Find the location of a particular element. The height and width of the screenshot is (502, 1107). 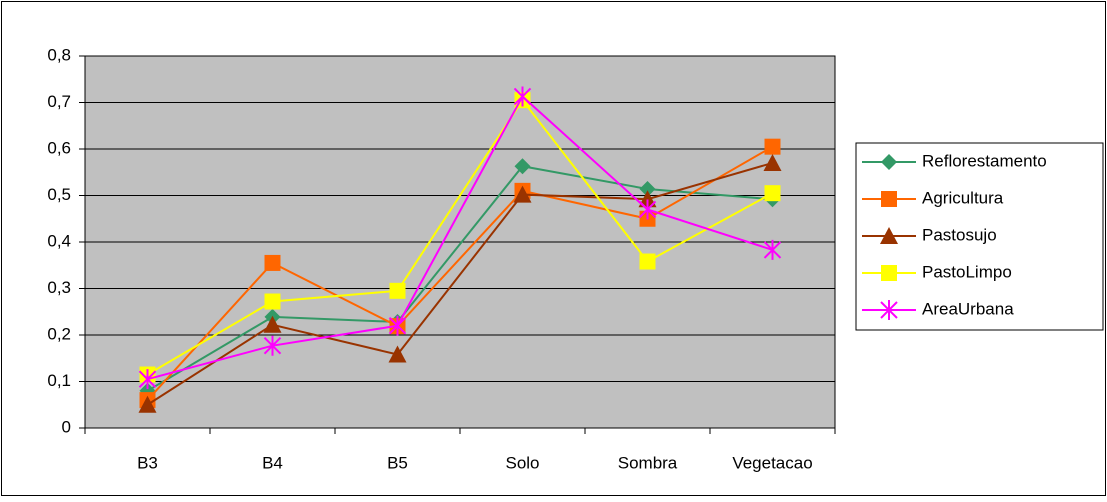

x-tick-label: Sombra is located at coordinates (648, 462).